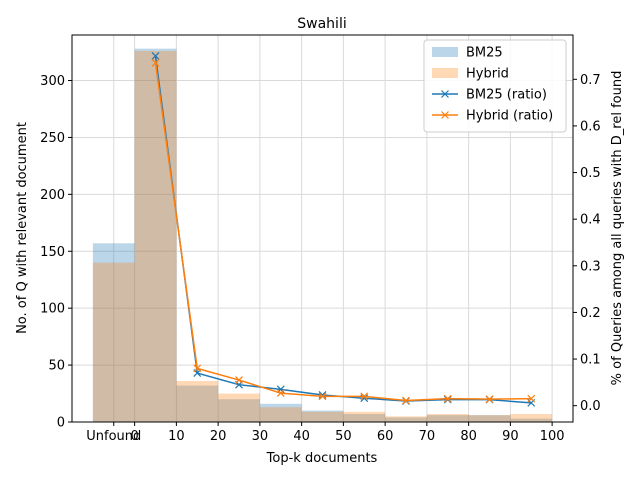 The width and height of the screenshot is (640, 480). Describe the element at coordinates (506, 95) in the screenshot. I see `legend-label-bm25-ratio: BM25 (ratio)` at that location.